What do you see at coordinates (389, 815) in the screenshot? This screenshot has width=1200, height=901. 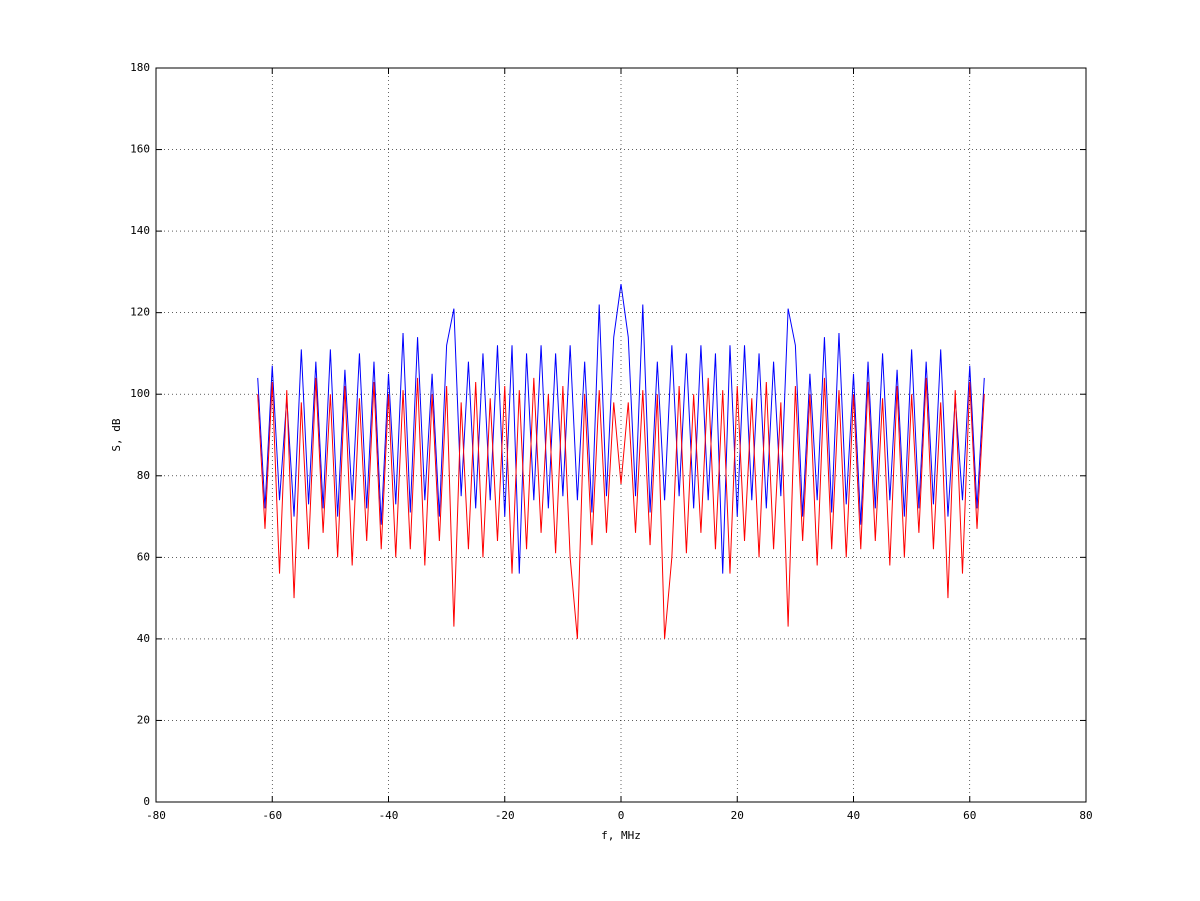 I see `x-tick-label: -40` at bounding box center [389, 815].